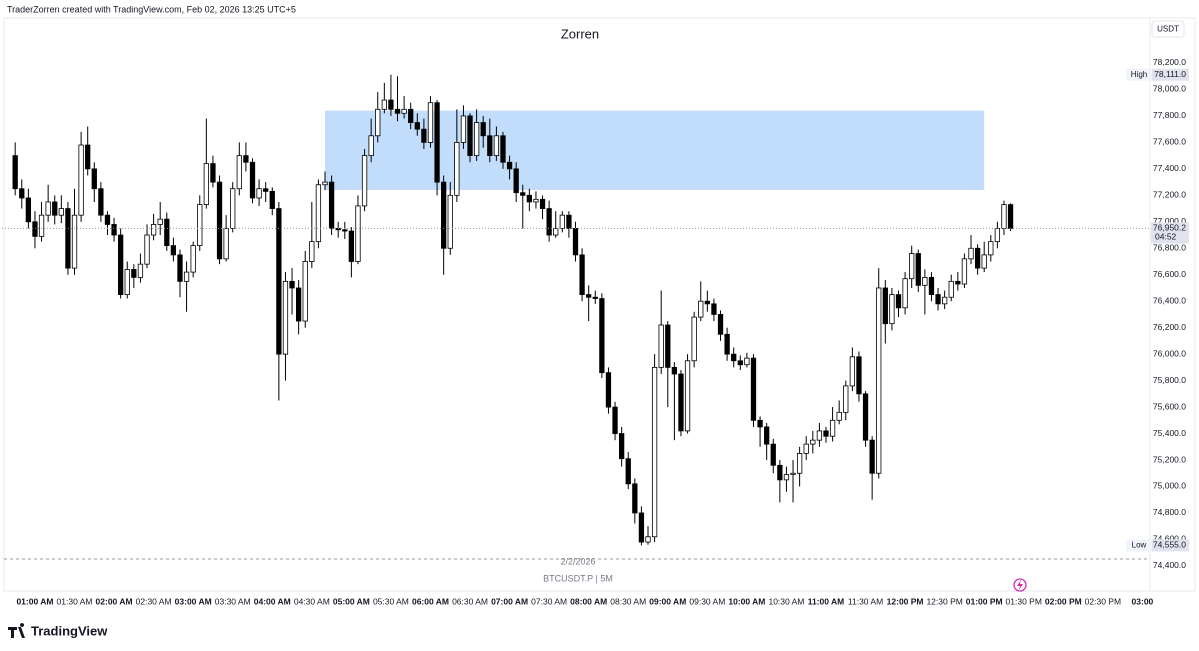 The height and width of the screenshot is (651, 1199). What do you see at coordinates (707, 601) in the screenshot?
I see `x-tick-label: 09:30 AM` at bounding box center [707, 601].